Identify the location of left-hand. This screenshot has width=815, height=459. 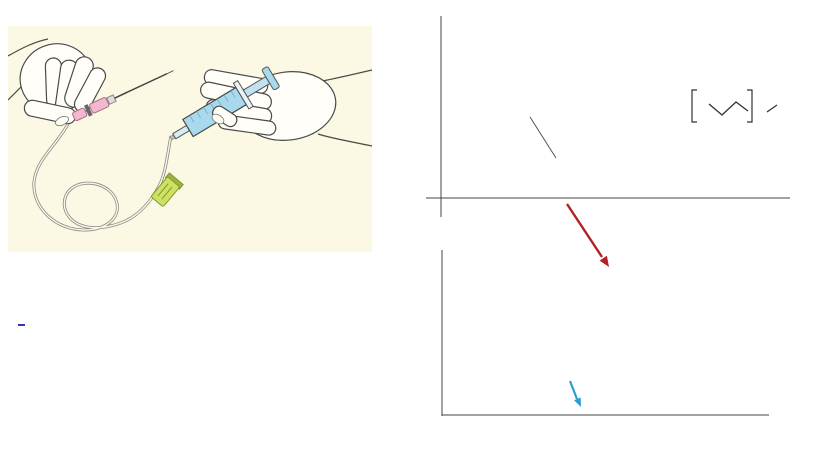
(63, 85).